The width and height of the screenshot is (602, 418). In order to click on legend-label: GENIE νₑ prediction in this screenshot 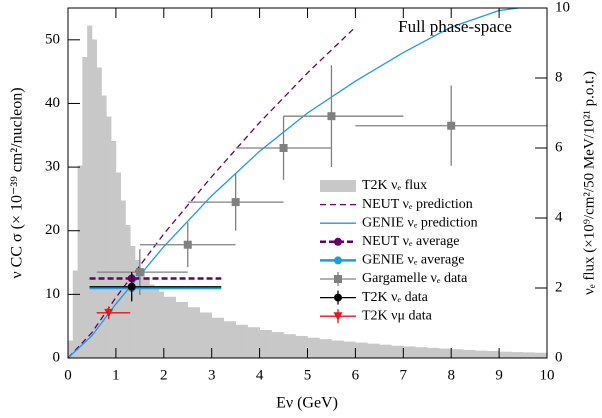, I will do `click(420, 222)`.